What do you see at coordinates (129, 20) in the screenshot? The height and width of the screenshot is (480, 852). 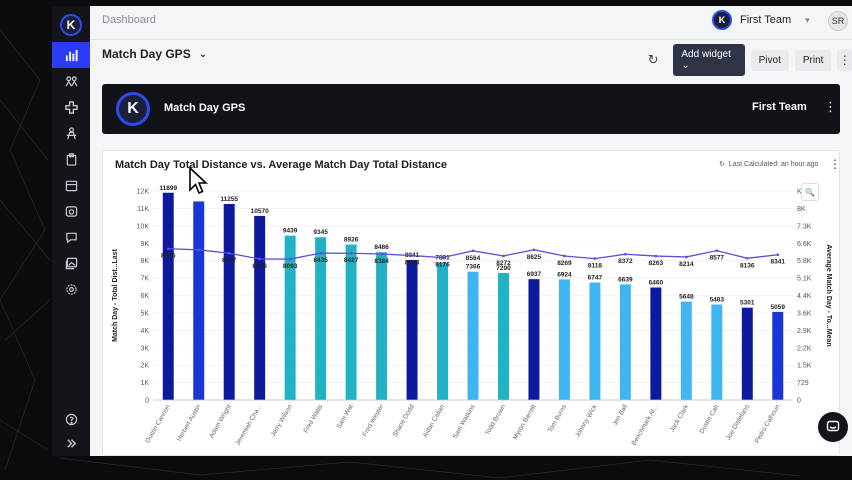 I see `breadcrumb: Dashboard` at bounding box center [129, 20].